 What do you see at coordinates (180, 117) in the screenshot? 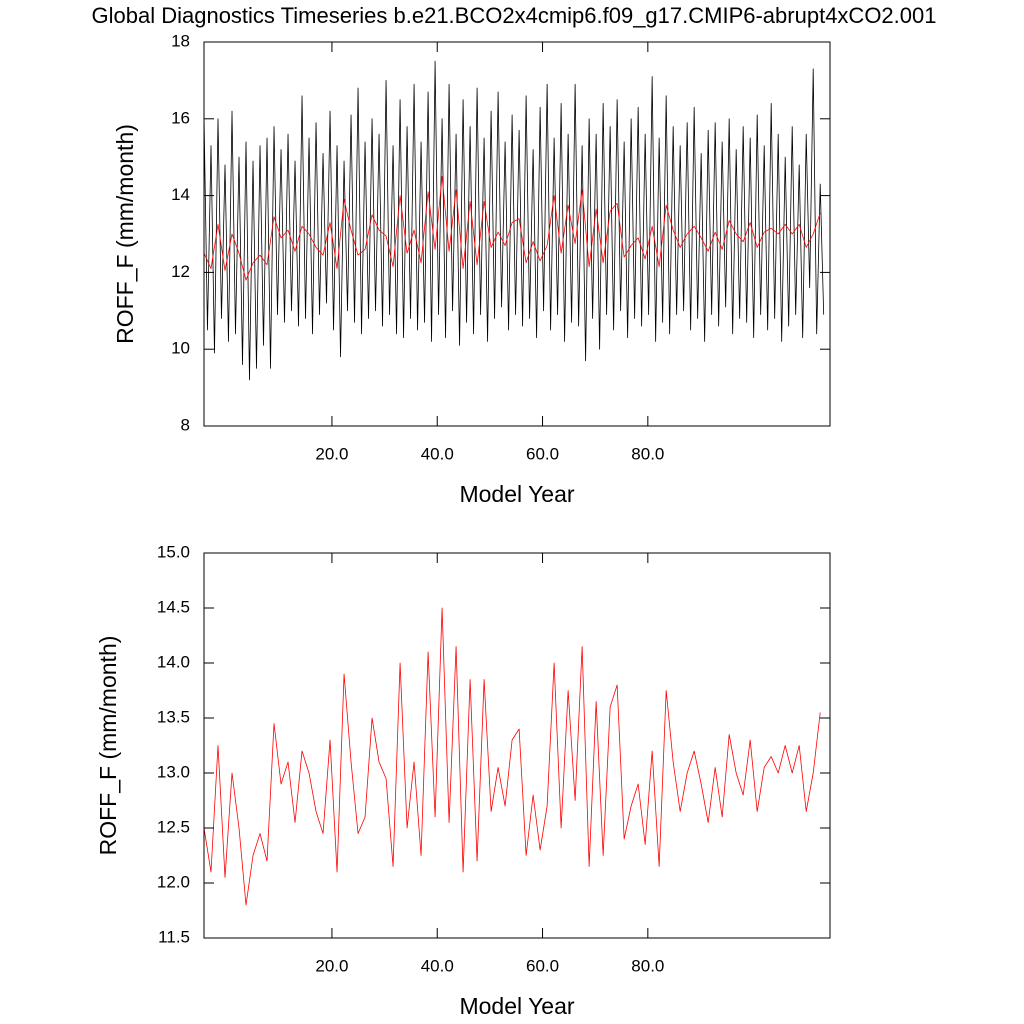
I see `y-tick-label: 16` at bounding box center [180, 117].